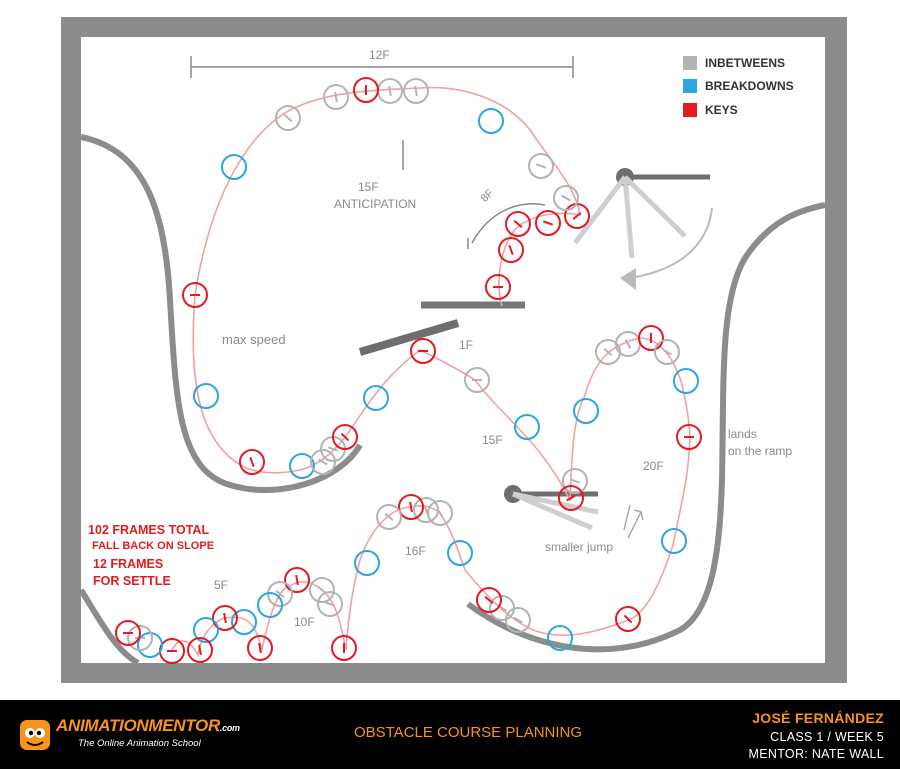  Describe the element at coordinates (579, 547) in the screenshot. I see `smaller-jump-label: smaller jump` at that location.